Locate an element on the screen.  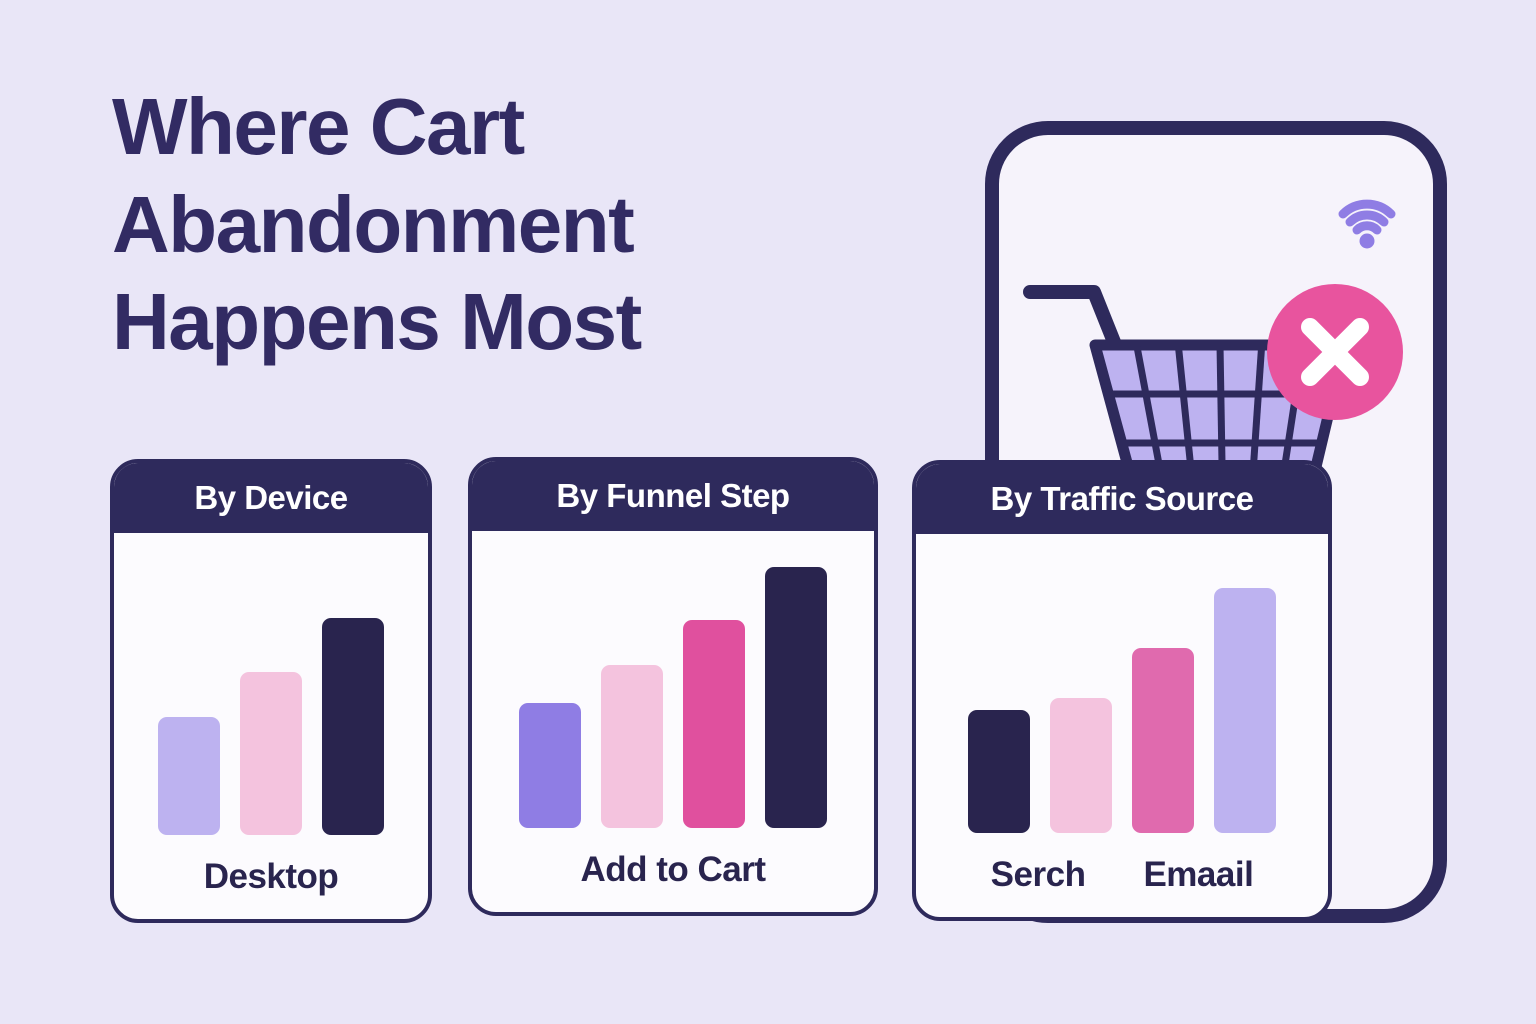
axis-caption: Add to Cart is located at coordinates (673, 869).